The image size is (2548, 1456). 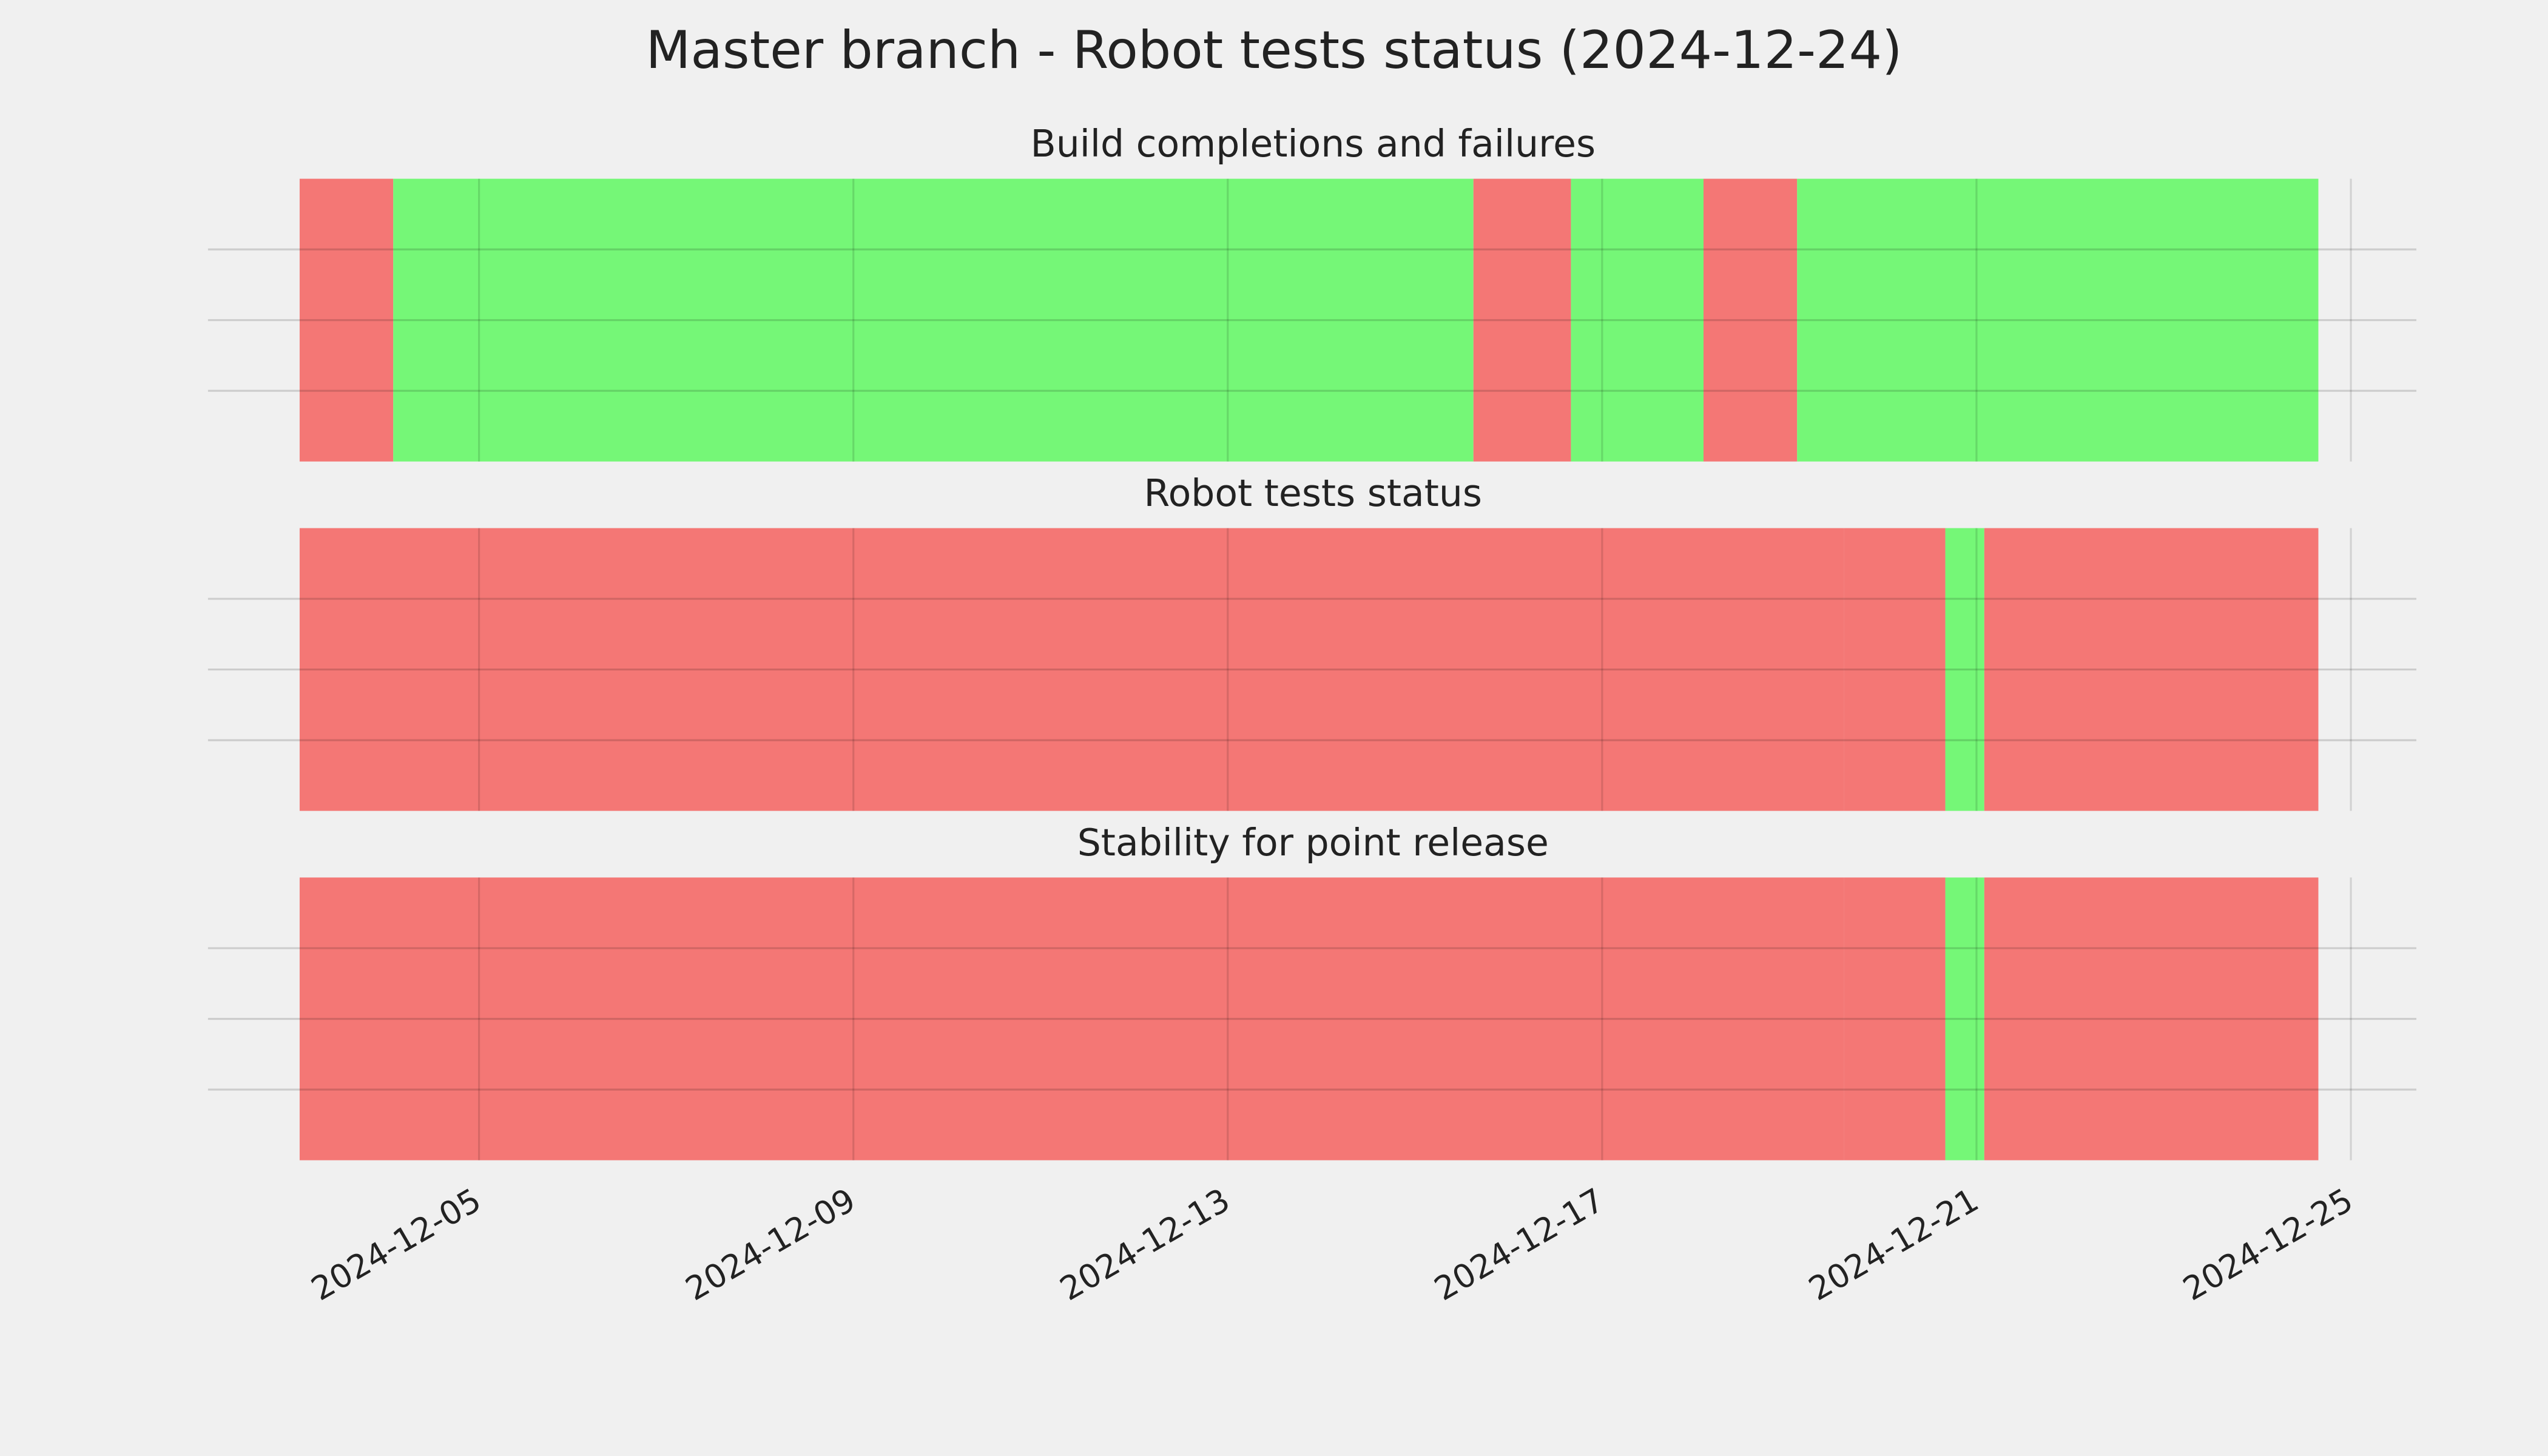 I want to click on subplot-title: Build completions and failures, so click(x=1313, y=144).